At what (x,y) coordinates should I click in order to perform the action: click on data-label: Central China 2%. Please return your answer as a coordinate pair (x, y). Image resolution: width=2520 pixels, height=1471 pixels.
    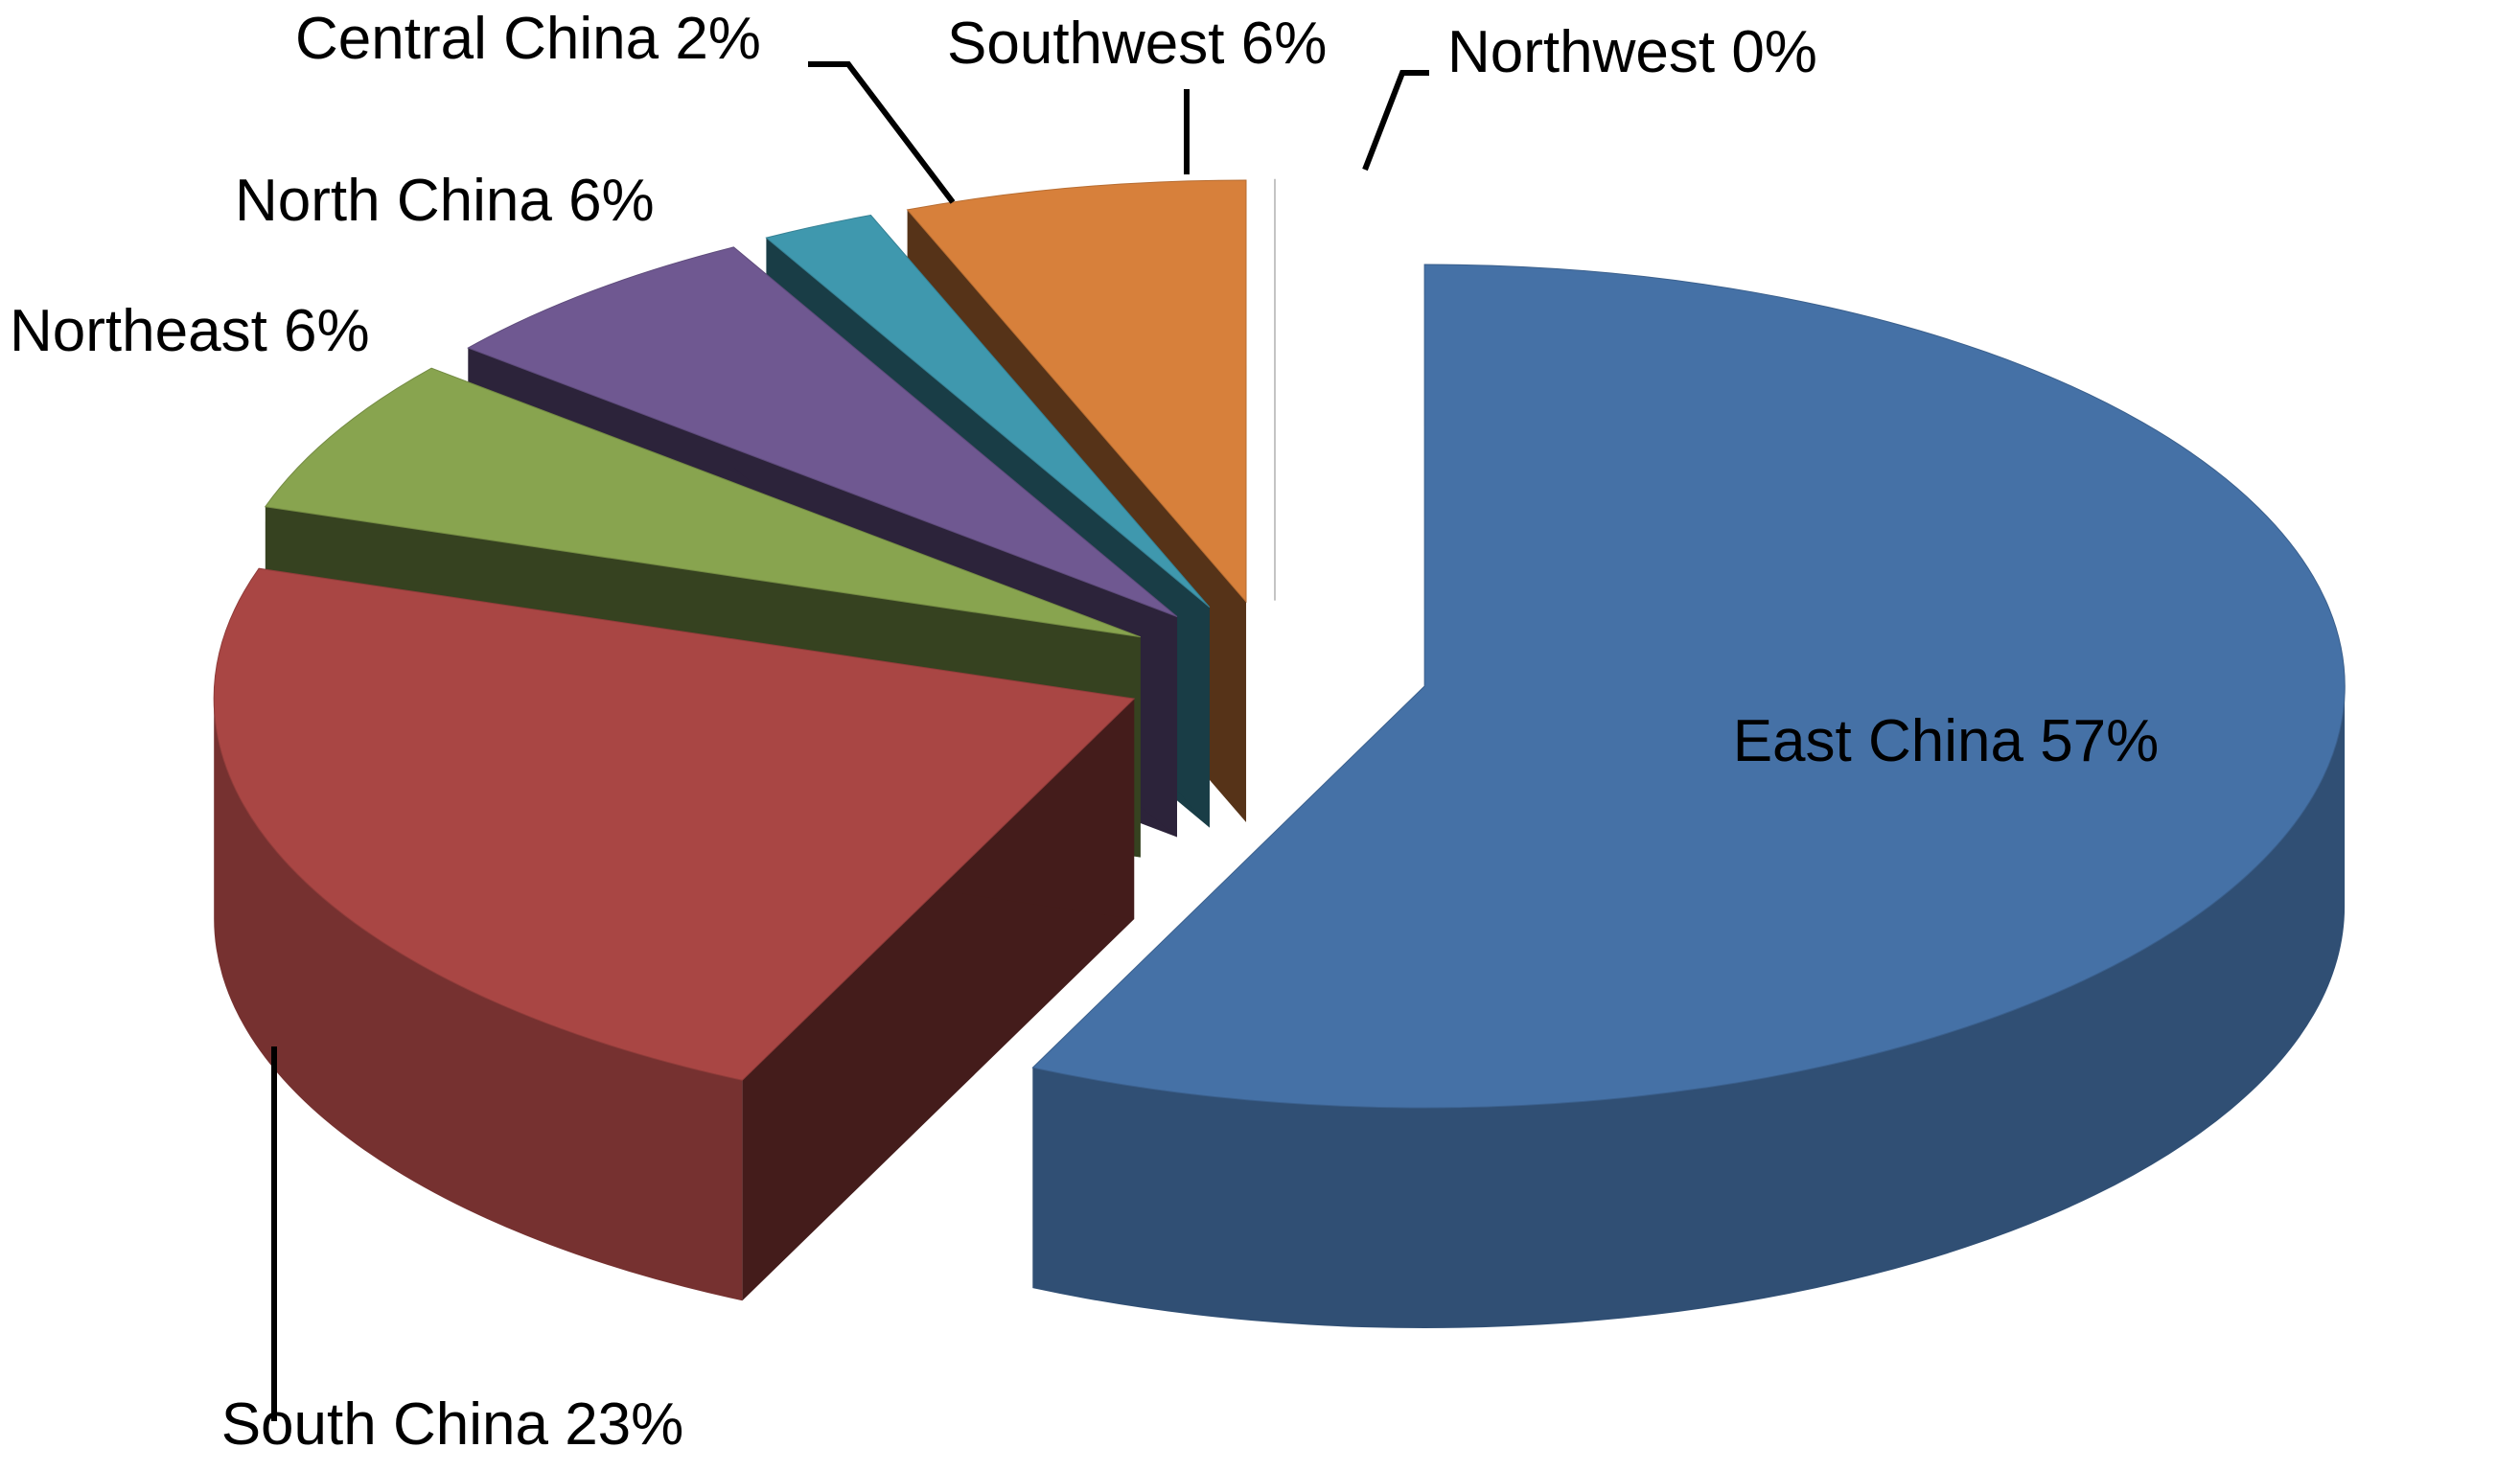
    Looking at the image, I should click on (528, 39).